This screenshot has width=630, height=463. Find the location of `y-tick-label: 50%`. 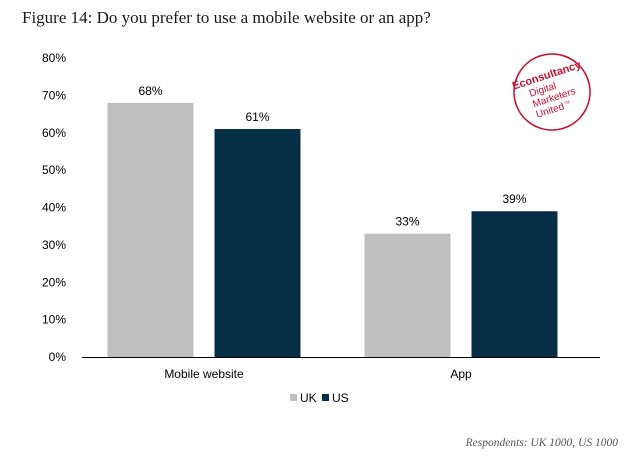

y-tick-label: 50% is located at coordinates (54, 170).